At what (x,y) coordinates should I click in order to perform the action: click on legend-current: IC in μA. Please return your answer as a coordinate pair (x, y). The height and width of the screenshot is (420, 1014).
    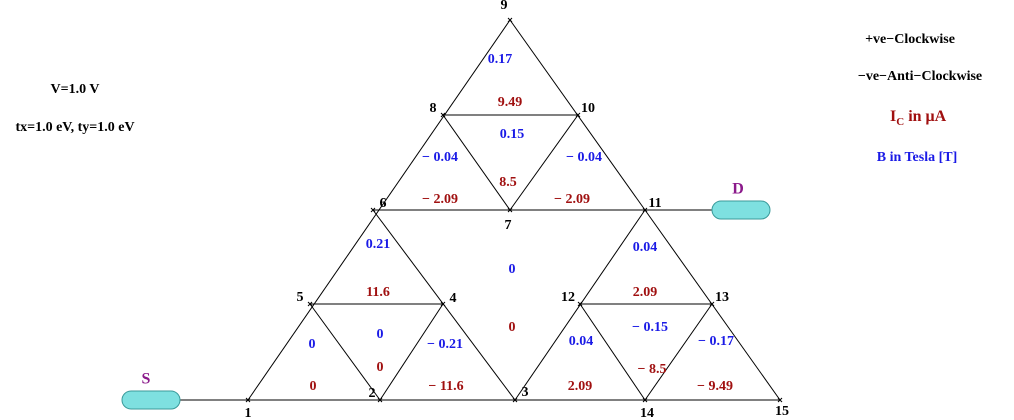
    Looking at the image, I should click on (918, 118).